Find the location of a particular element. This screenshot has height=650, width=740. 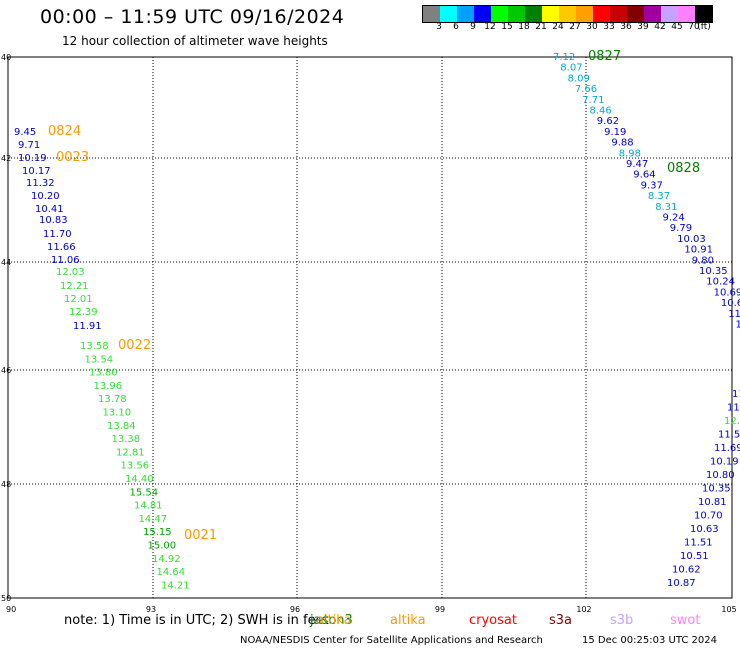

wave-height-value: 8.46 is located at coordinates (601, 111).